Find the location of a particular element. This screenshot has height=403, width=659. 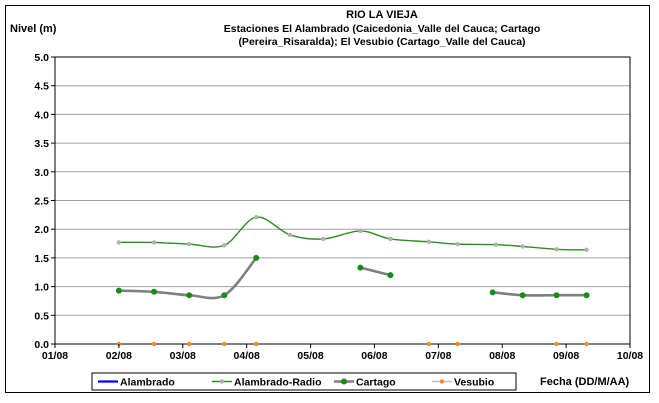

y-tick-label: 3.0 is located at coordinates (41, 173).